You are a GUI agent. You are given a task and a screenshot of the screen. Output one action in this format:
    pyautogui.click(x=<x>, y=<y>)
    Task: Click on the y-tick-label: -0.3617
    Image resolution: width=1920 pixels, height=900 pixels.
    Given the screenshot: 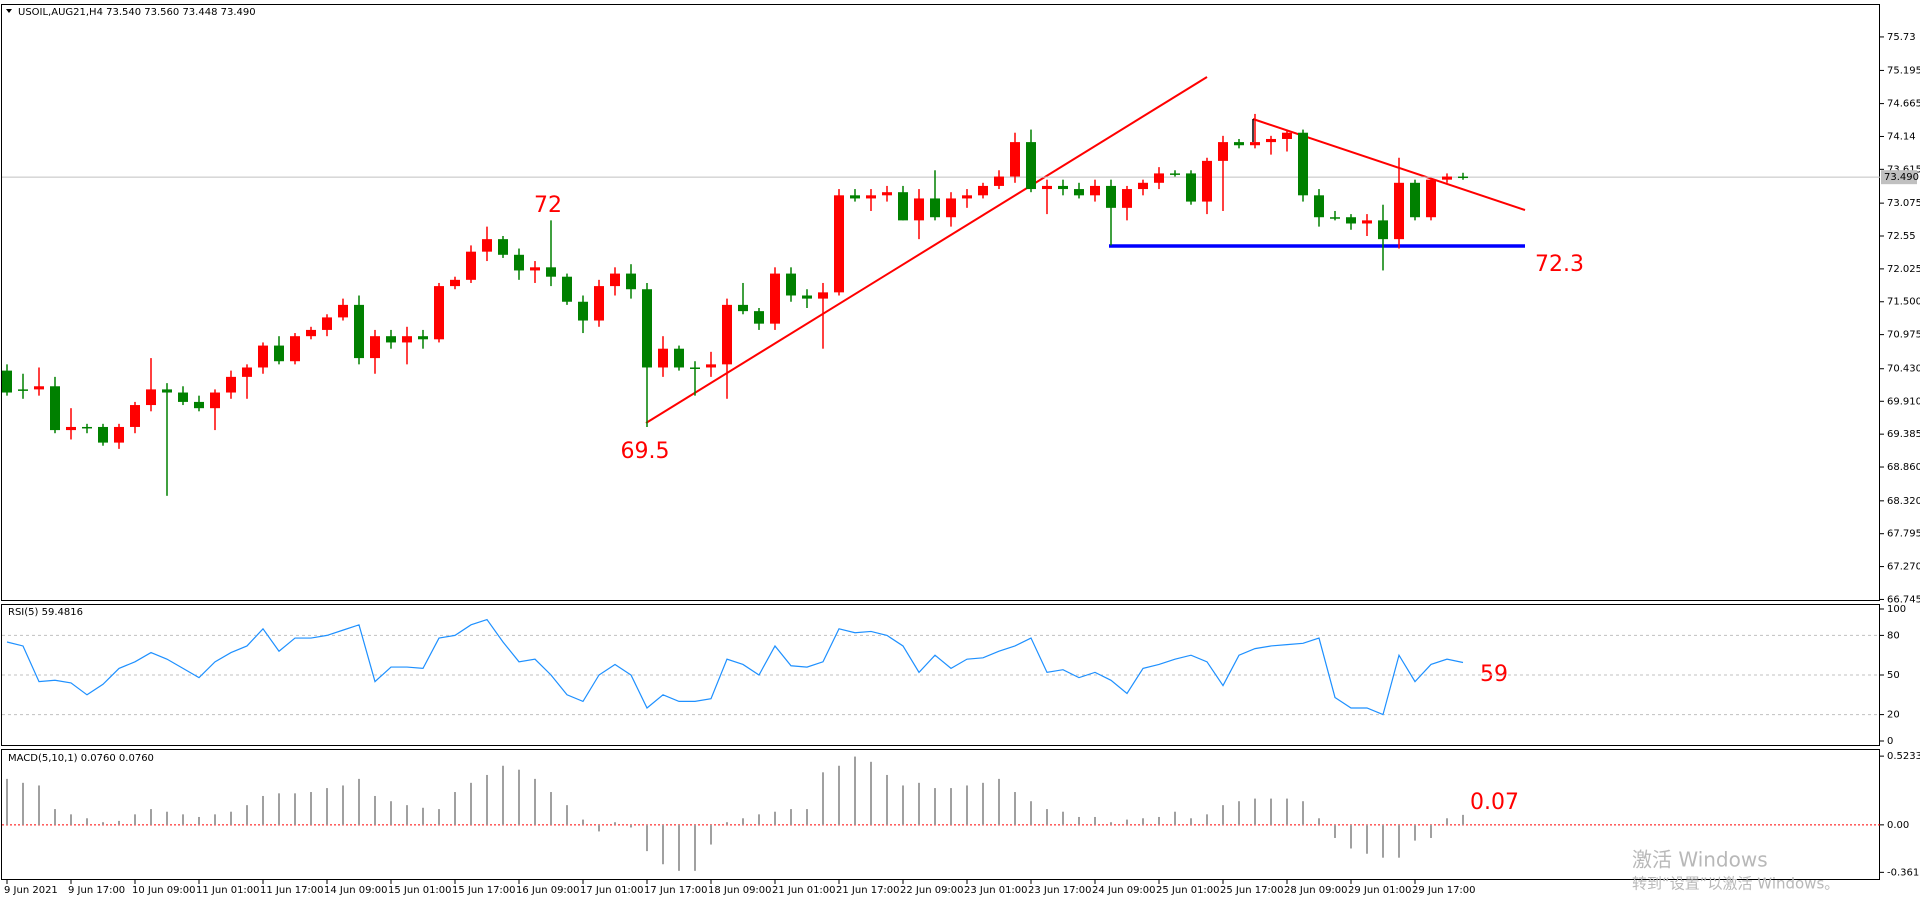 What is the action you would take?
    pyautogui.click(x=1903, y=872)
    